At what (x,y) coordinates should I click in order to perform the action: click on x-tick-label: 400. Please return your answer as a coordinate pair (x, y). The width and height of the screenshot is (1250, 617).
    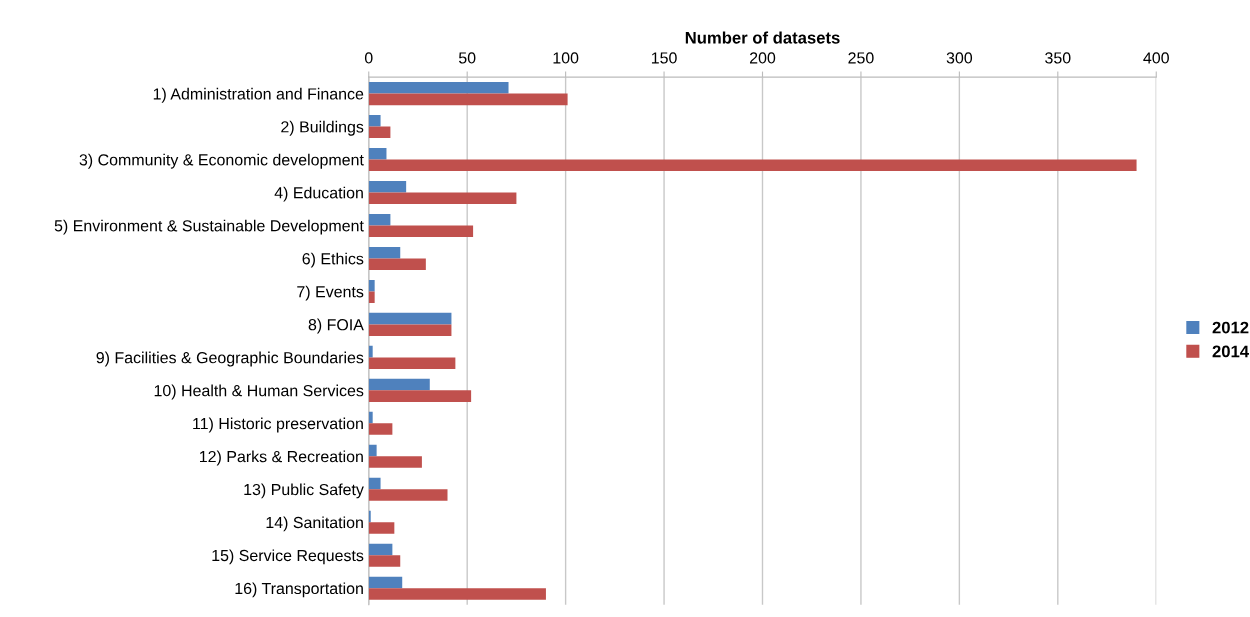
    Looking at the image, I should click on (1156, 58).